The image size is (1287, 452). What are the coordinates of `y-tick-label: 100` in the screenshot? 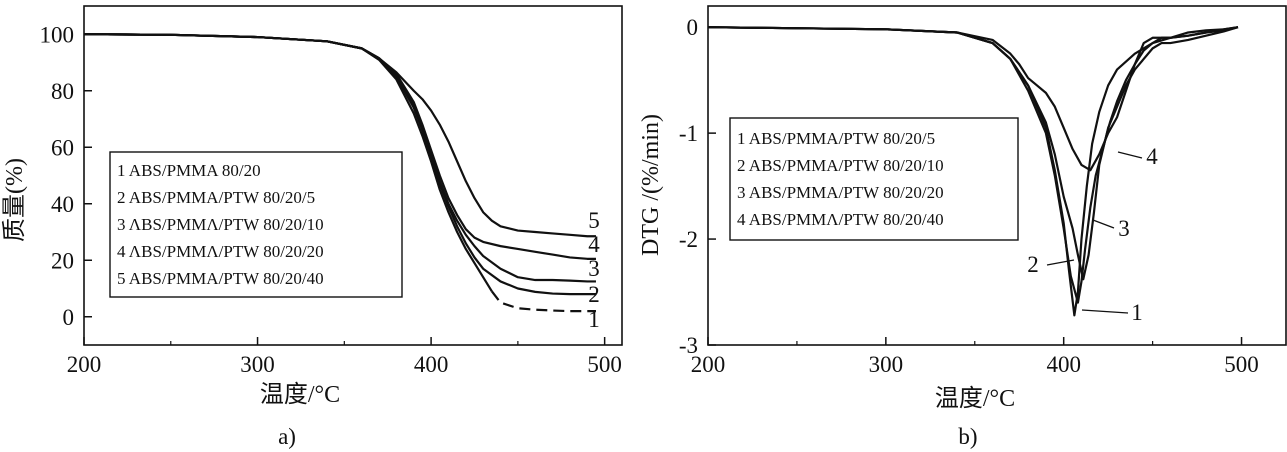 It's located at (57, 34).